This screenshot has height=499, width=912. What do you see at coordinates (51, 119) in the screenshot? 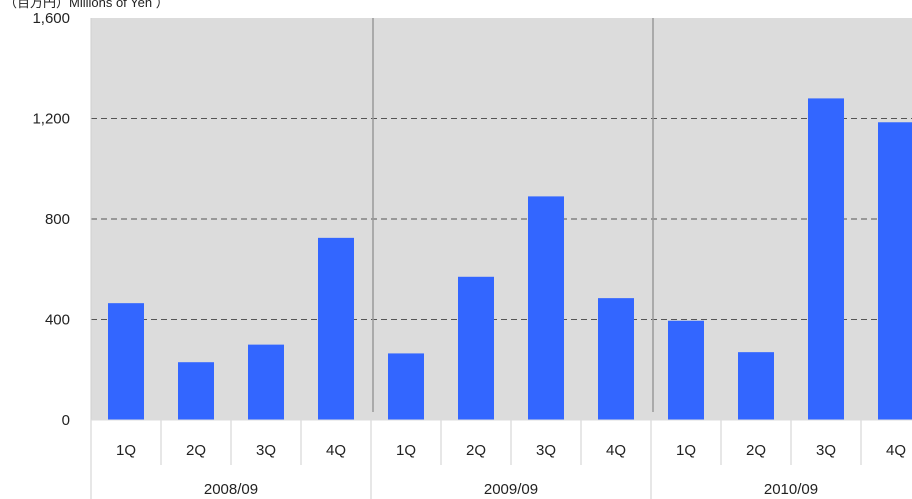
I see `y-tick-label: 1,200` at bounding box center [51, 119].